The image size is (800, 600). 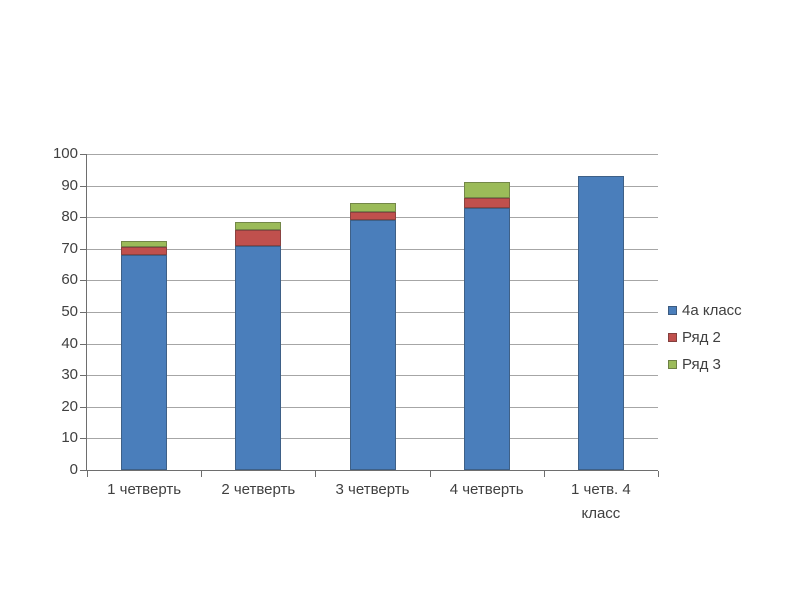 I want to click on legend-item: Ряд 3, so click(x=705, y=364).